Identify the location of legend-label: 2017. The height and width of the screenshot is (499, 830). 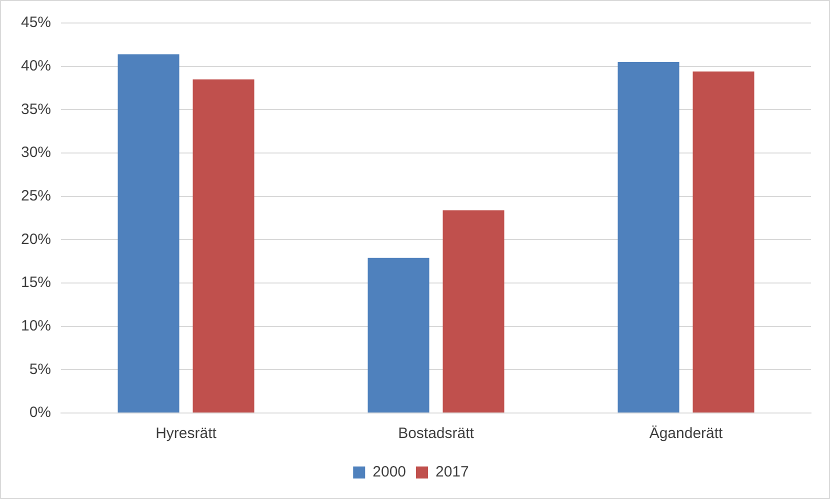
(452, 472).